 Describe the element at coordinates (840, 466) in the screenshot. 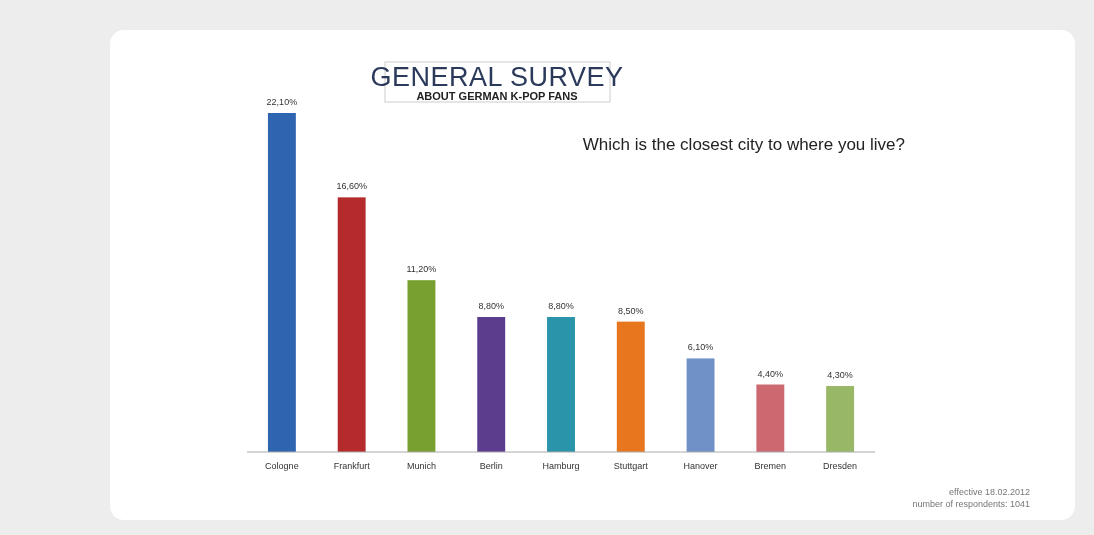

I see `x-tick-label: Dresden` at that location.